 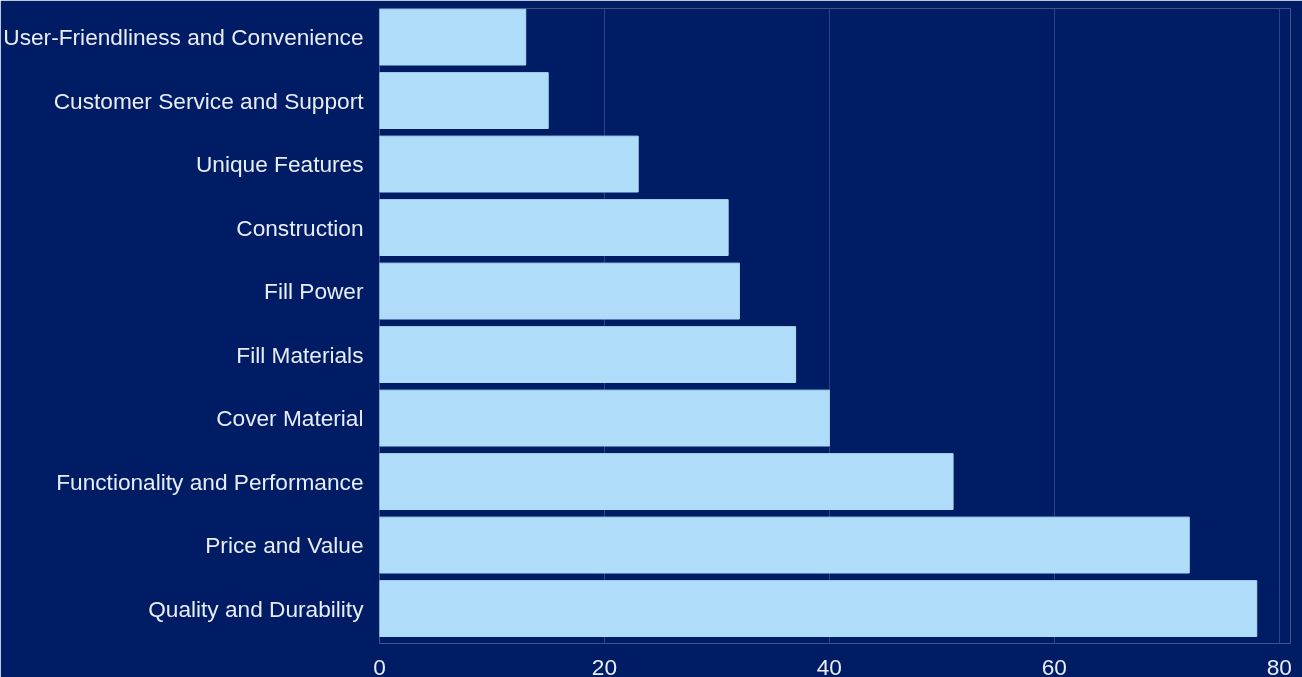 What do you see at coordinates (1279, 665) in the screenshot?
I see `x-tick-label: 80` at bounding box center [1279, 665].